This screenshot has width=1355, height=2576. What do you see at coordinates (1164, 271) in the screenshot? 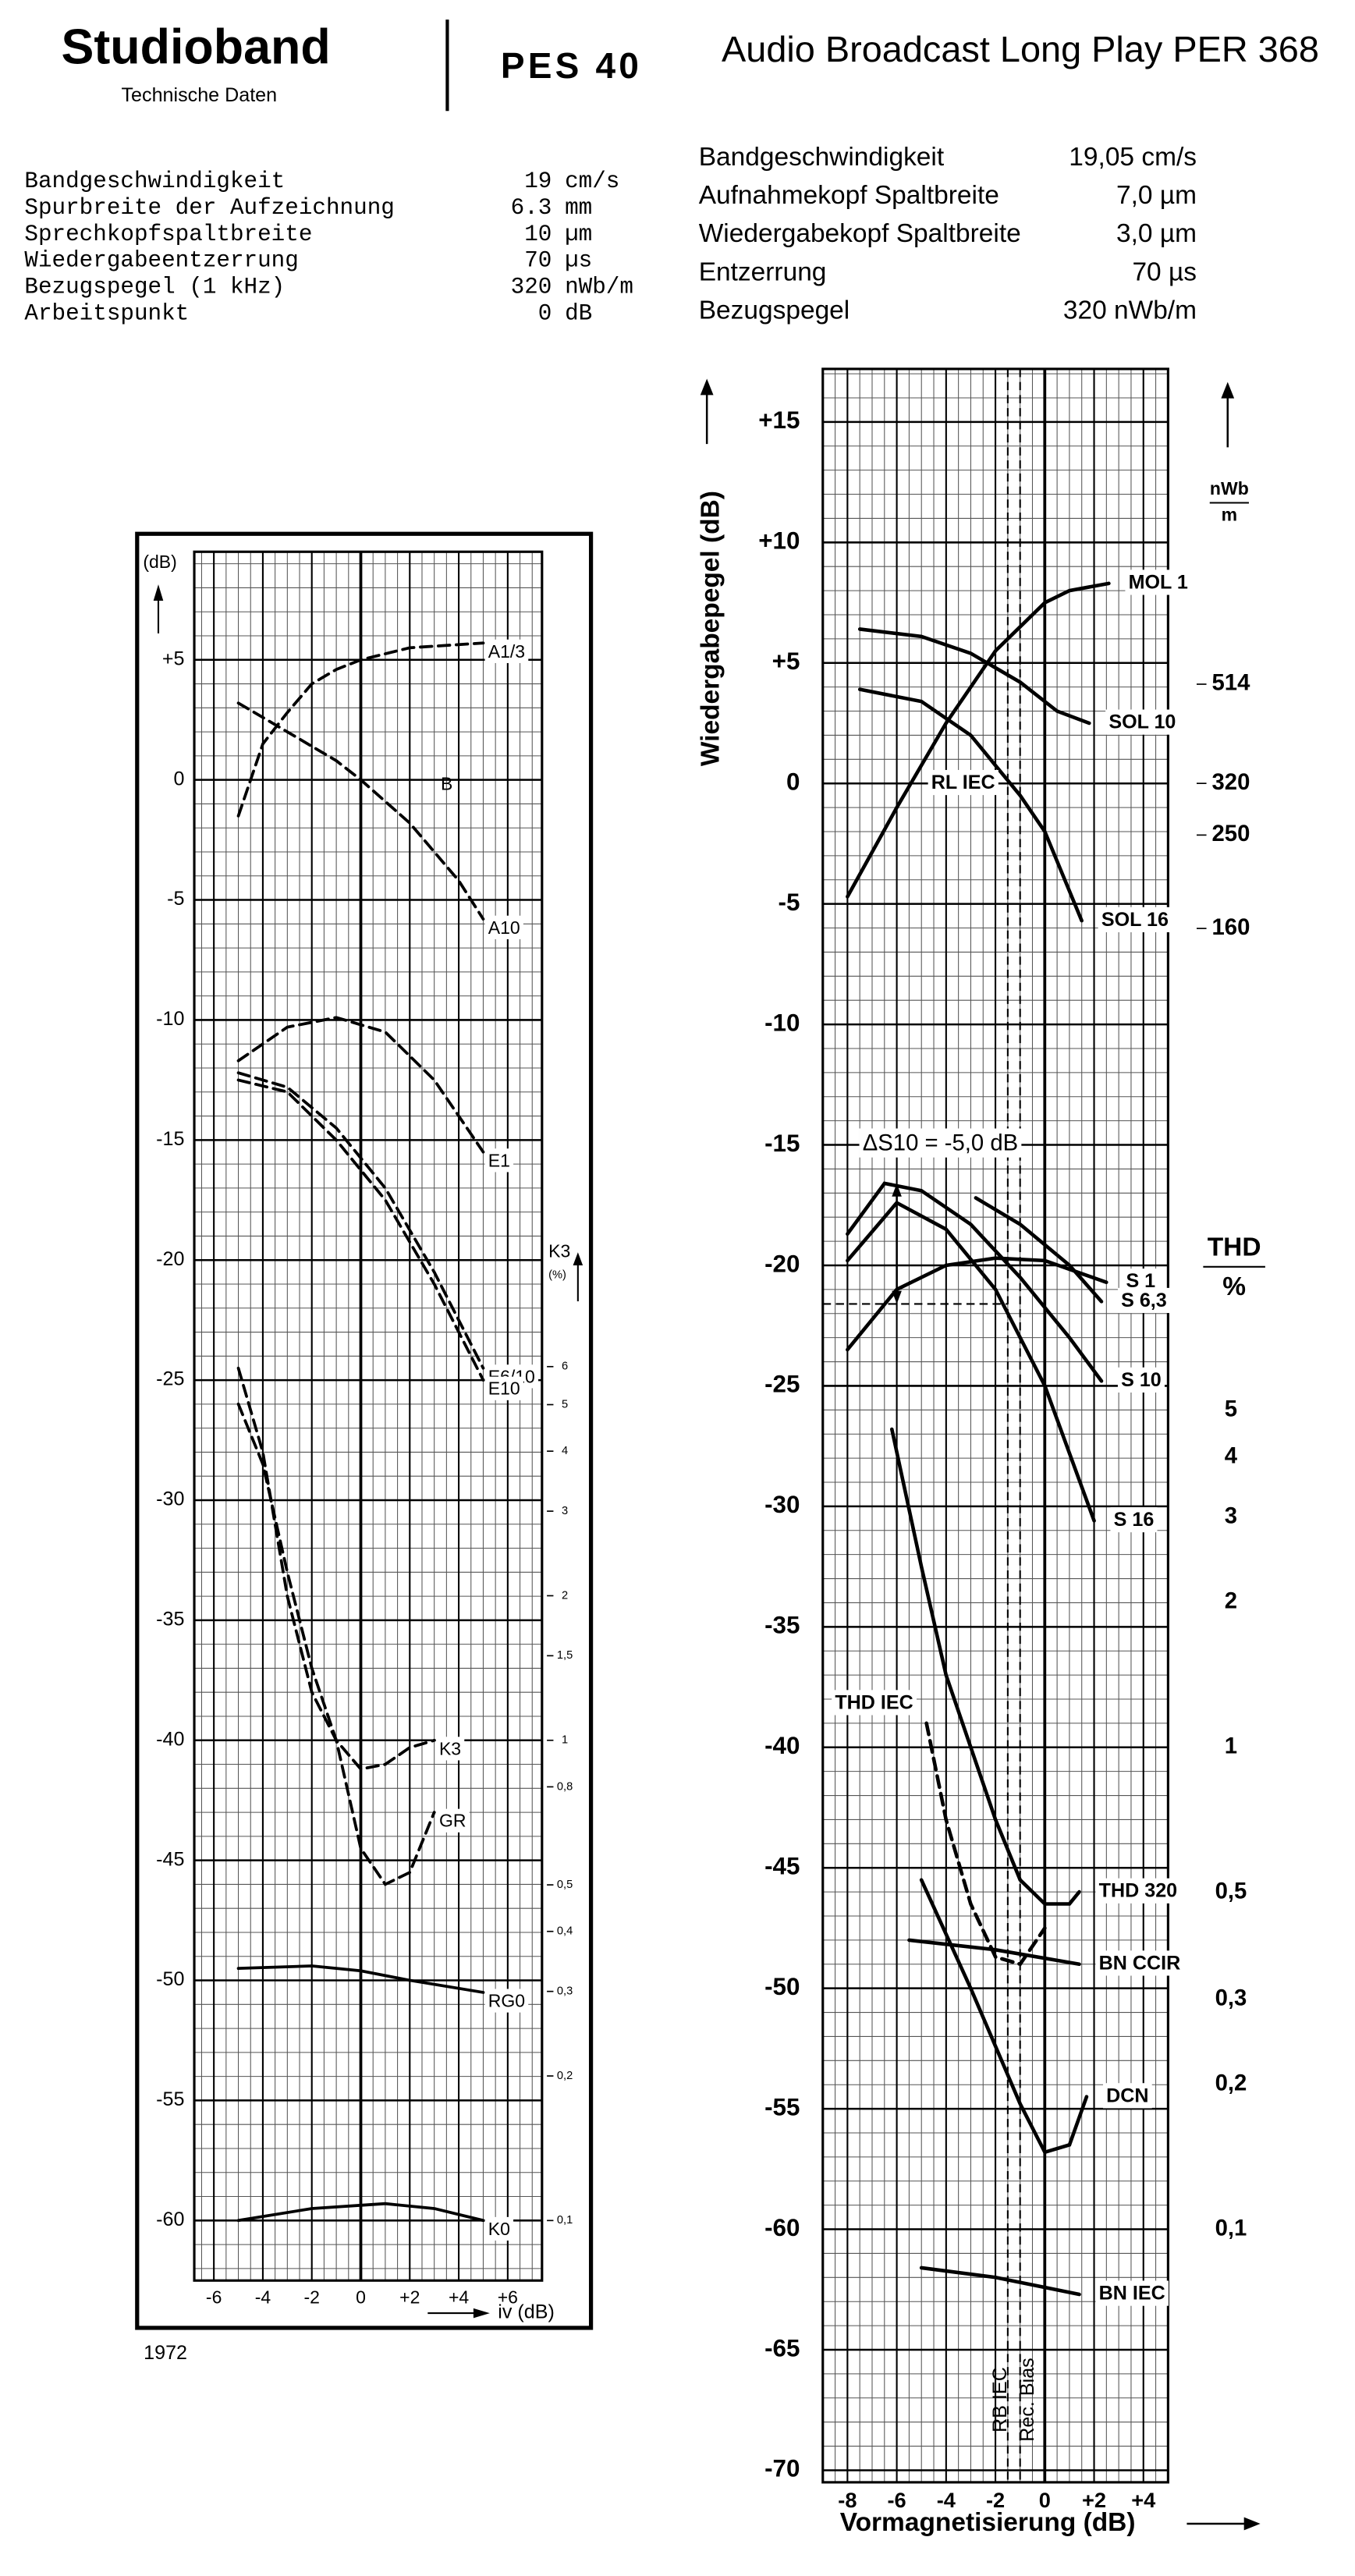
I see `spec-value: 70 µs` at bounding box center [1164, 271].